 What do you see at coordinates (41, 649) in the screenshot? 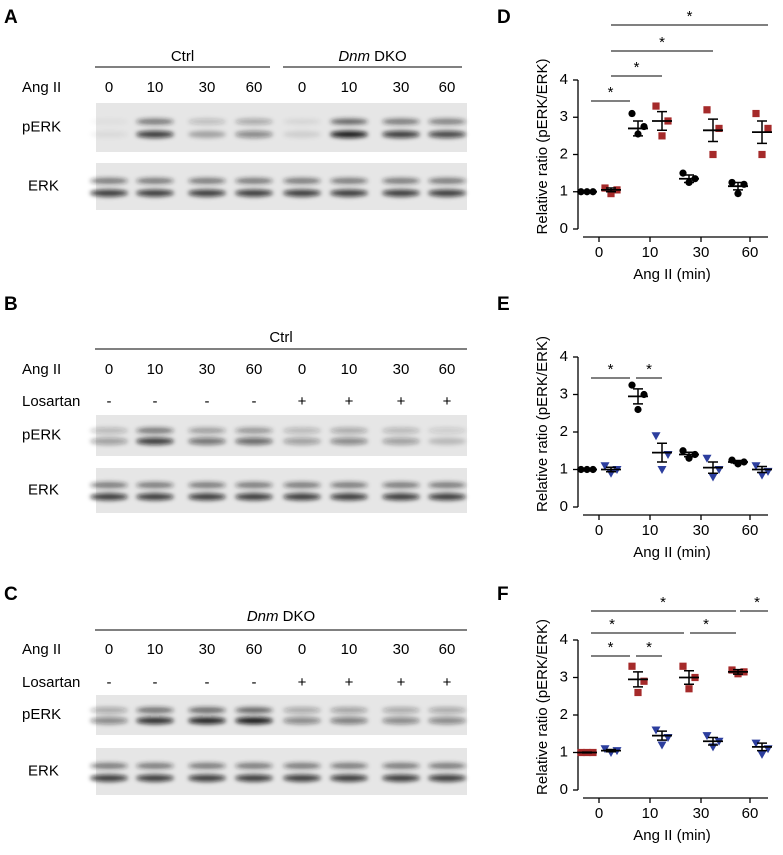
I see `row-label: Ang II` at bounding box center [41, 649].